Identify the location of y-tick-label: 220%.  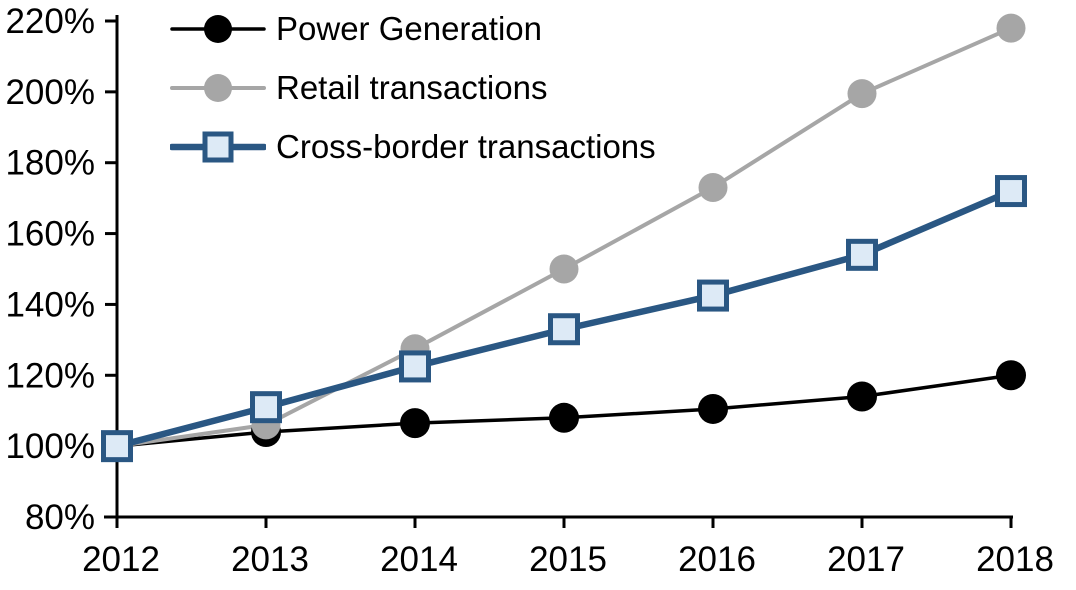
(50, 21).